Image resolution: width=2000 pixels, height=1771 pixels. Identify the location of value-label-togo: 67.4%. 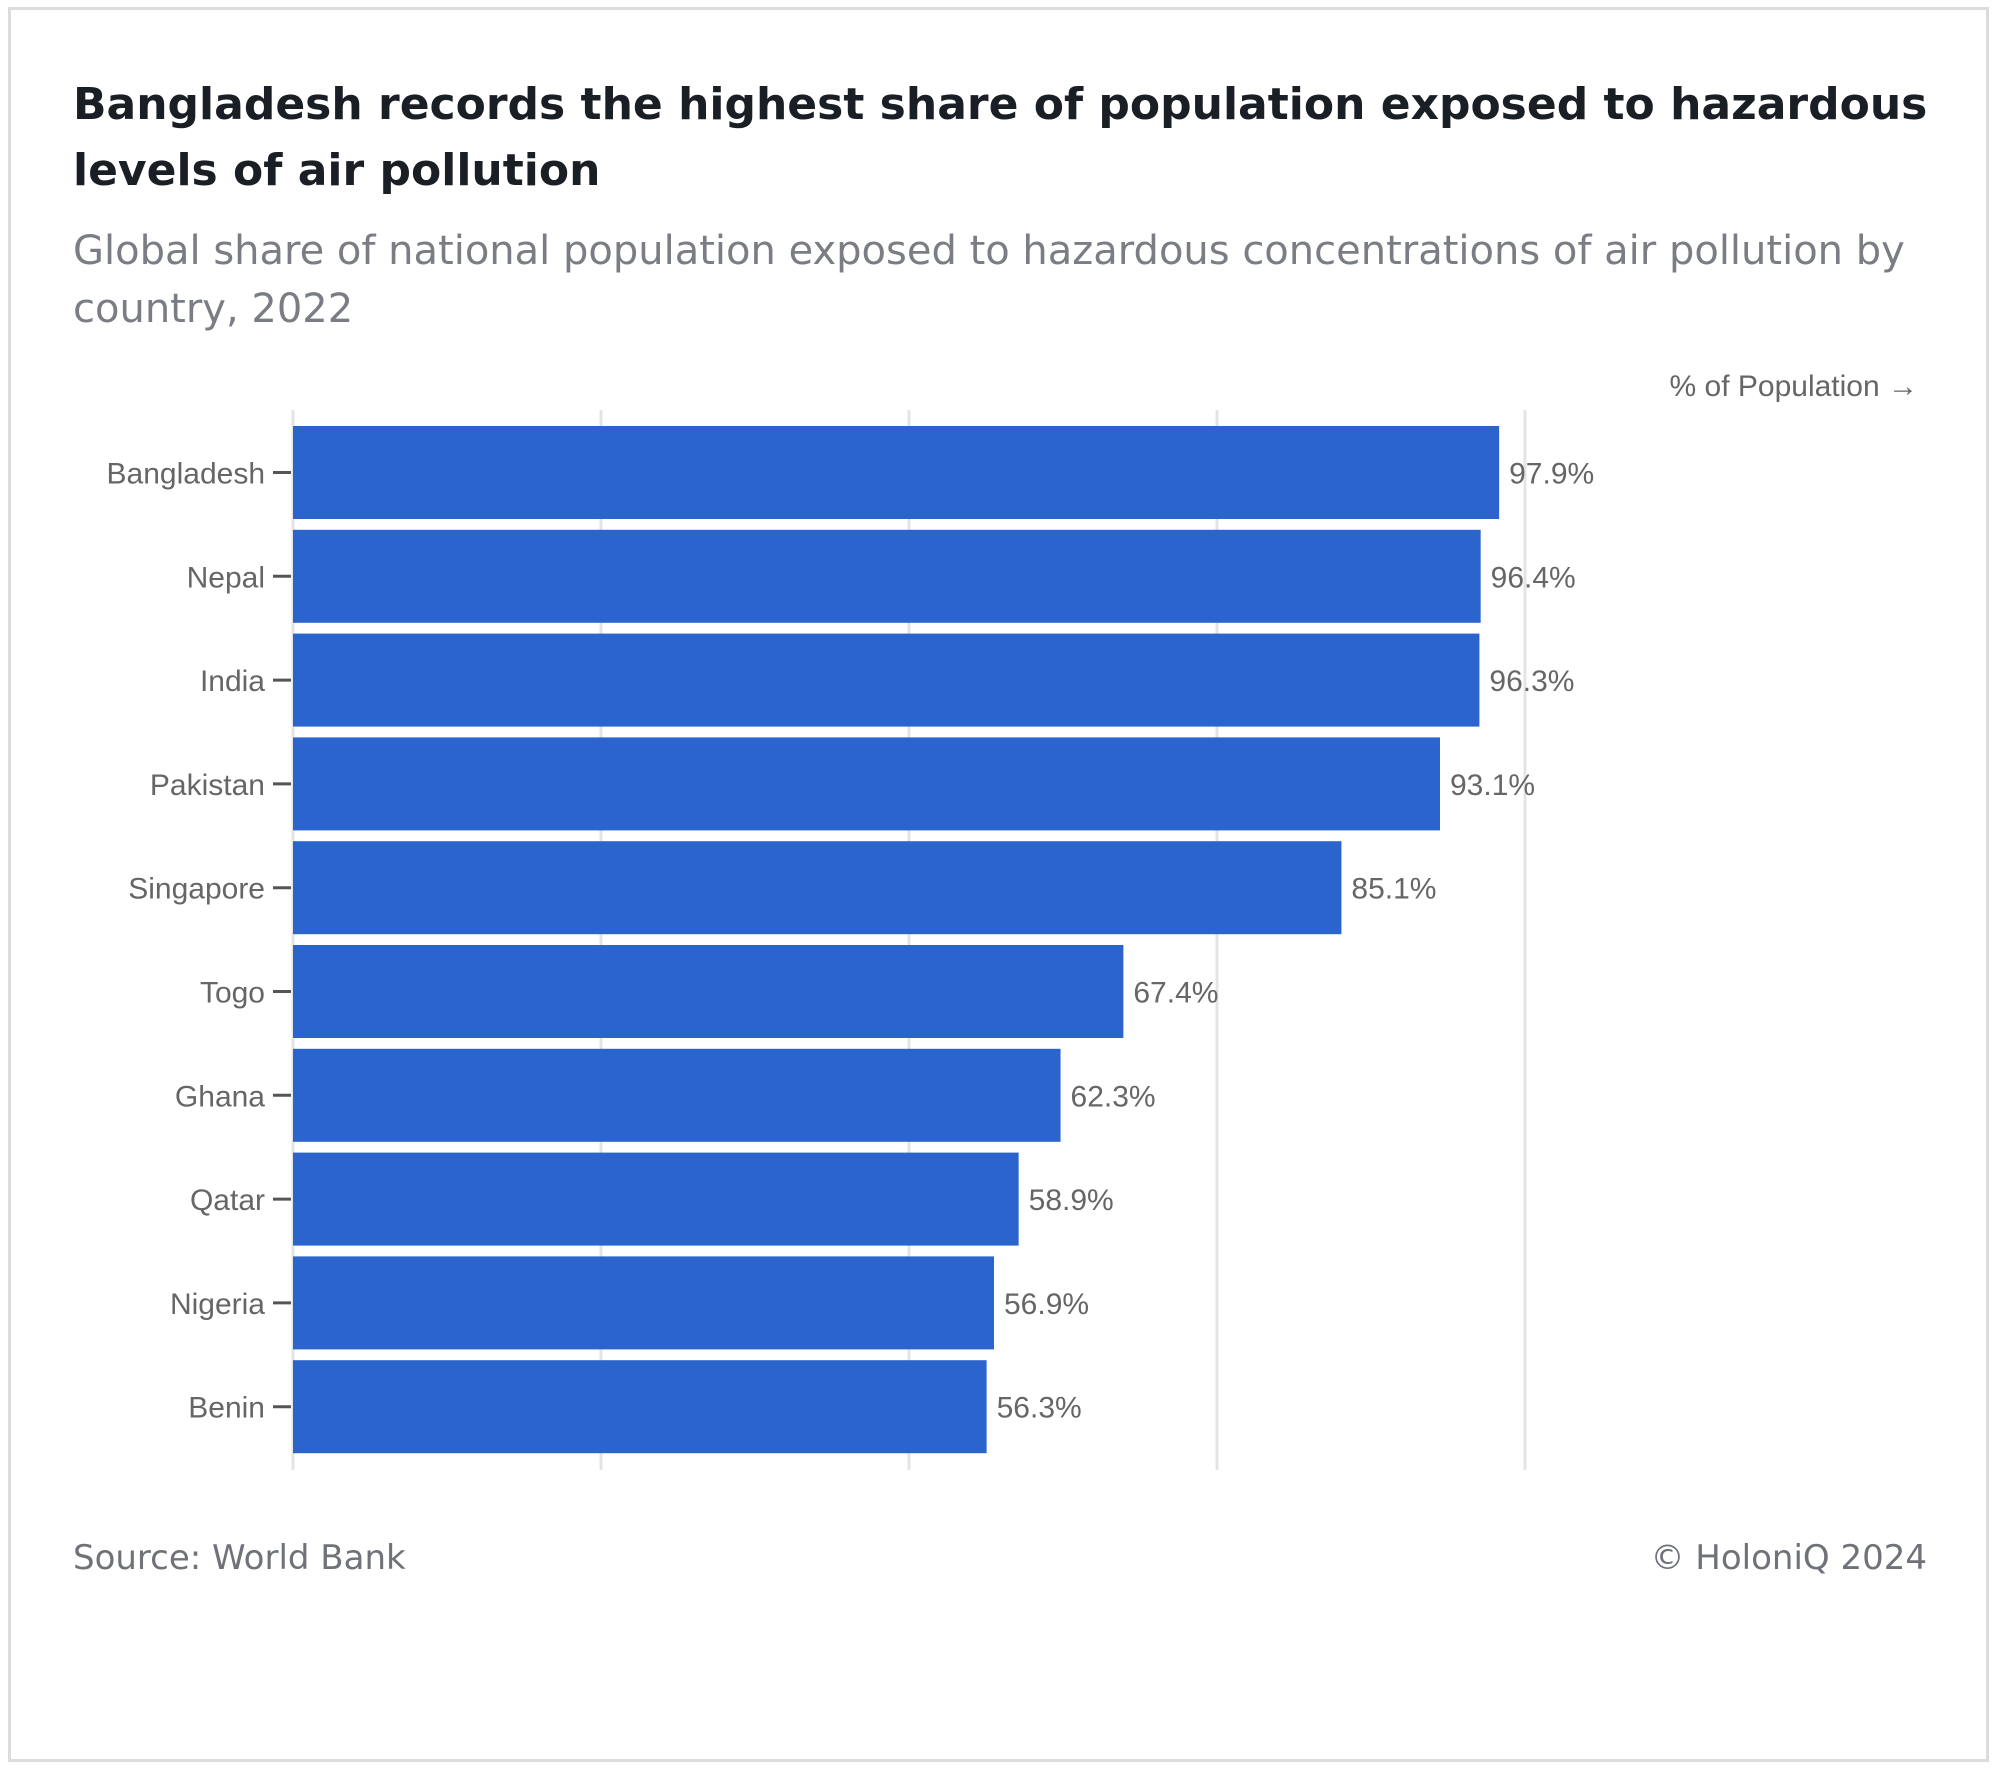
(1175, 993).